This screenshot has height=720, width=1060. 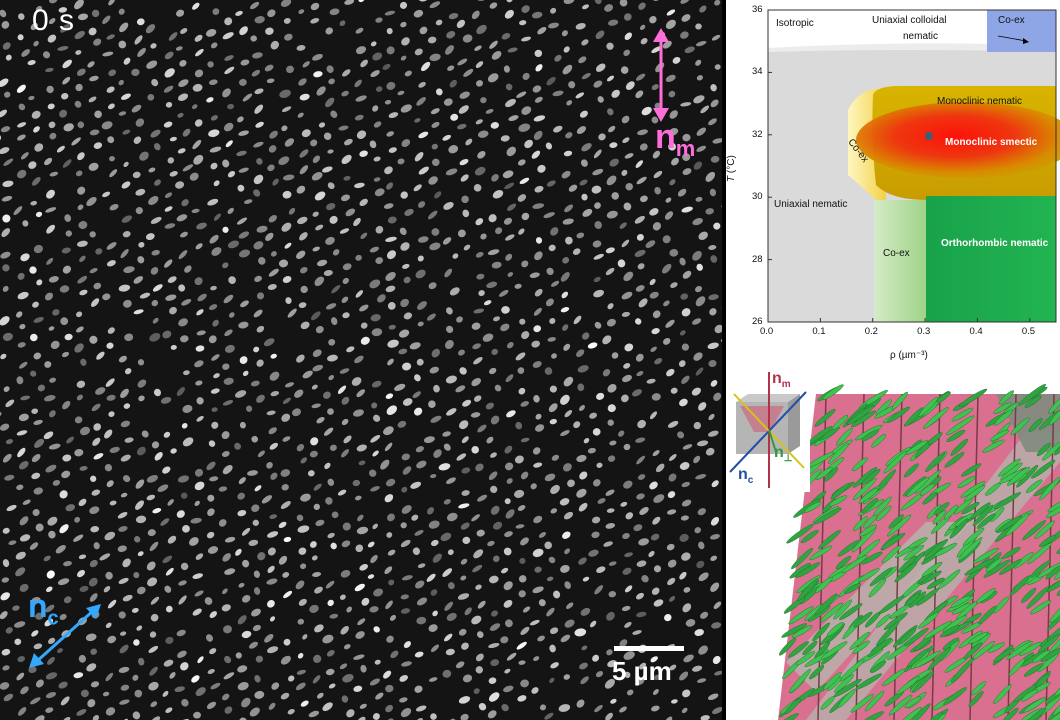 I want to click on x-tick-label: 0.3, so click(x=924, y=331).